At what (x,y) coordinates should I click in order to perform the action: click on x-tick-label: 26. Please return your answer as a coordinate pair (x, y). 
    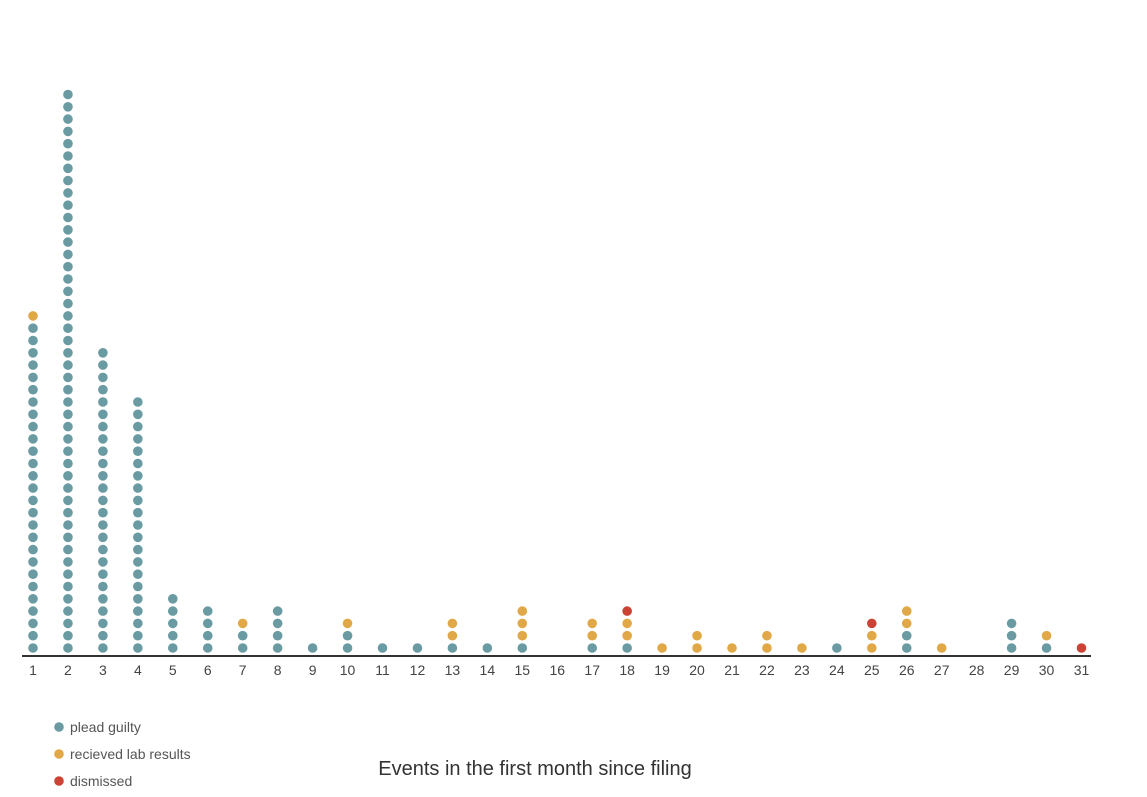
    Looking at the image, I should click on (907, 670).